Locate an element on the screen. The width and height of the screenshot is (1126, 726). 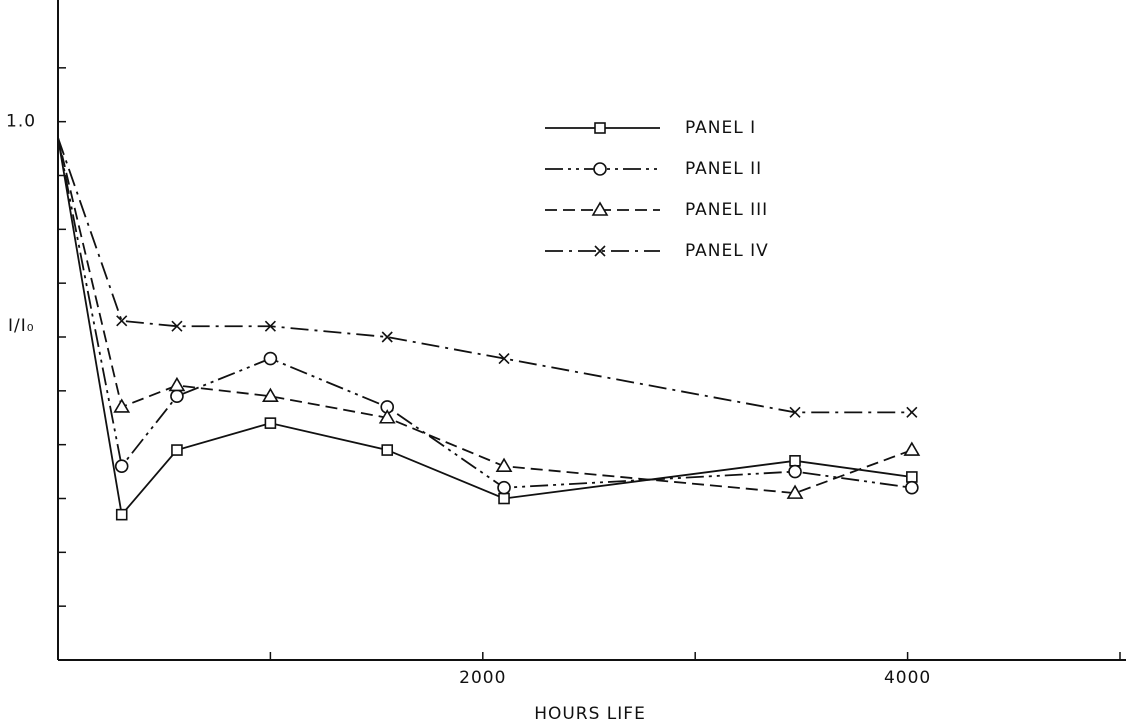
y-tick-label: 1.0 is located at coordinates (21, 122).